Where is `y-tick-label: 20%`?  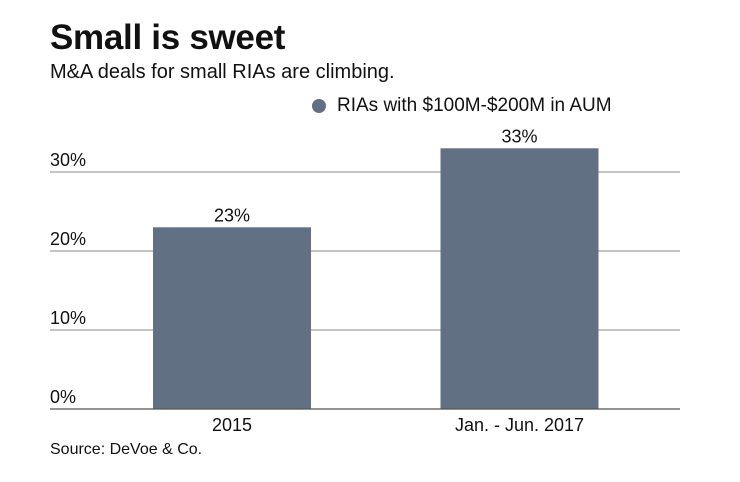 y-tick-label: 20% is located at coordinates (68, 239).